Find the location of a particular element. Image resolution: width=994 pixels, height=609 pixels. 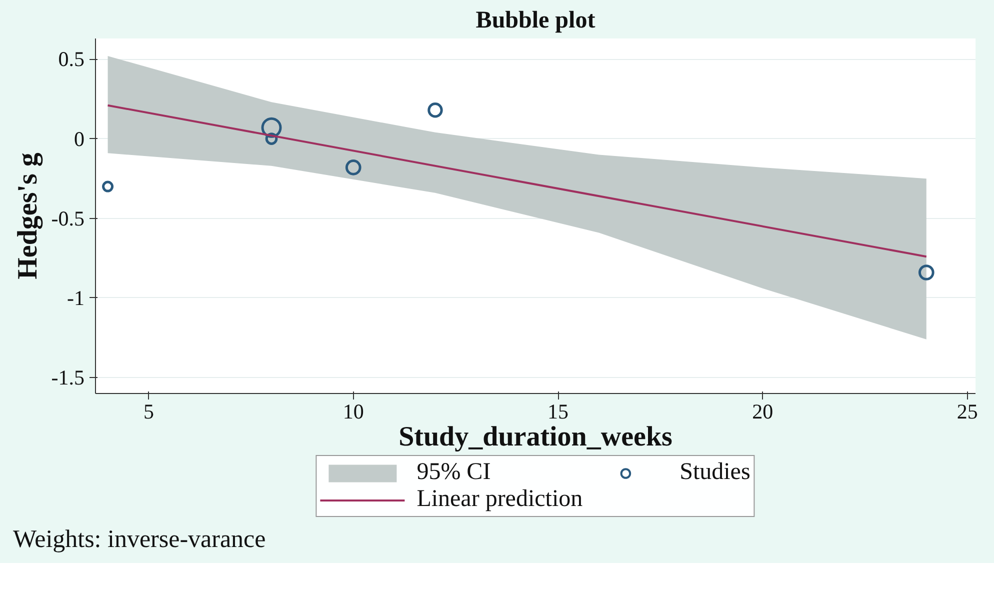

chart-title: Bubble plot is located at coordinates (536, 21).